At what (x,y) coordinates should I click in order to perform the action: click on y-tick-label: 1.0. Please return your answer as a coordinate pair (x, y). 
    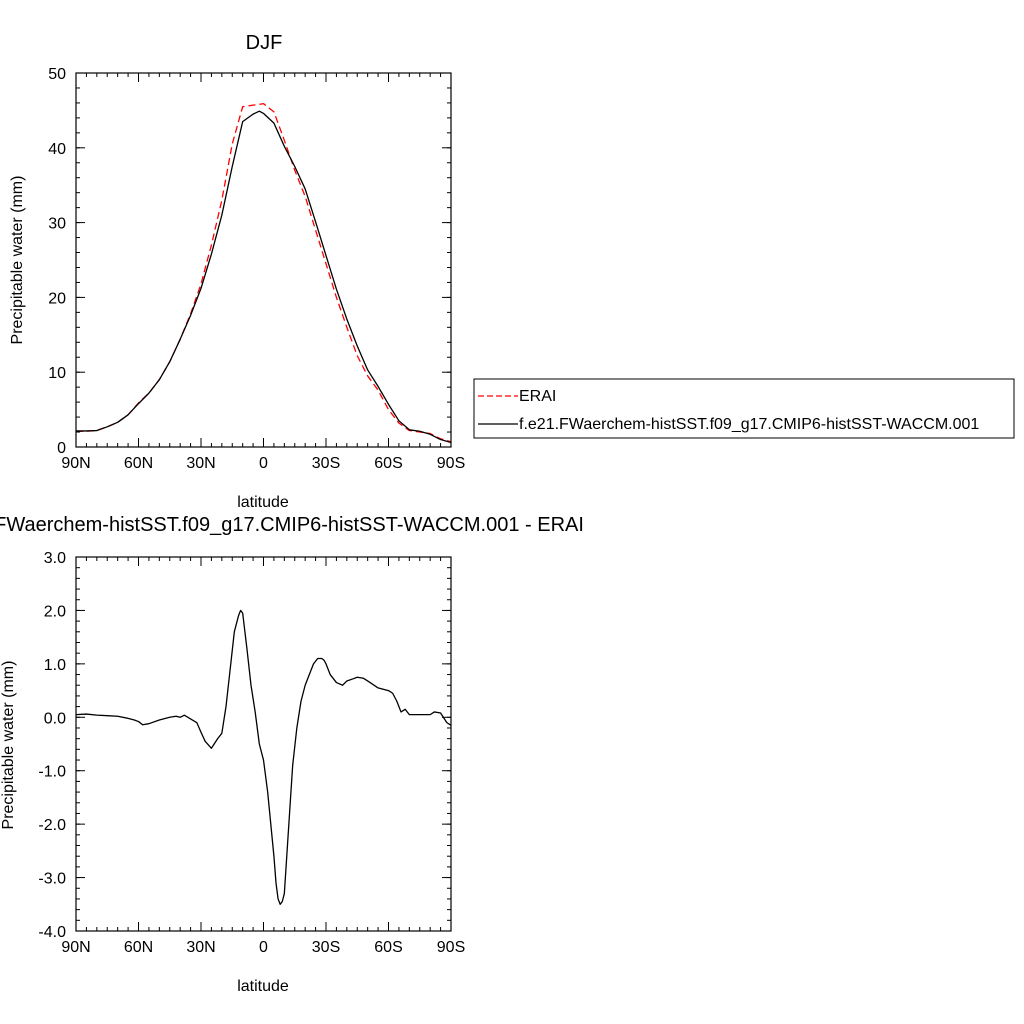
    Looking at the image, I should click on (55, 665).